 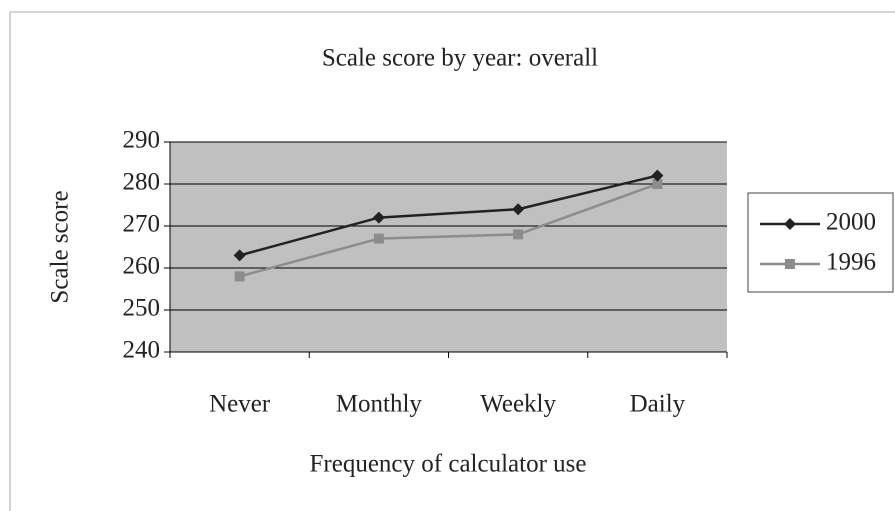 I want to click on legend-label: 2000, so click(x=851, y=222).